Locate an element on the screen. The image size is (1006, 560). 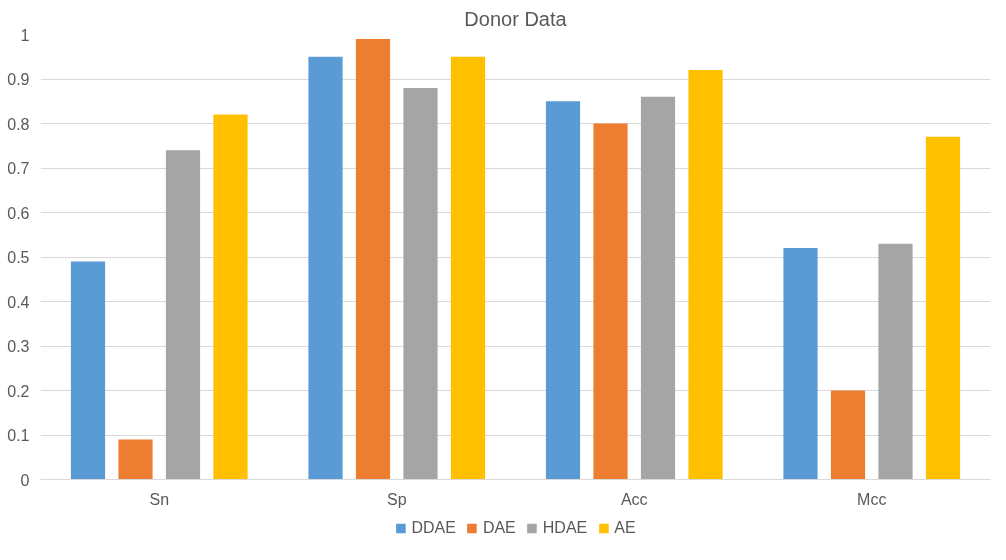
y-tick-label: 0.3 is located at coordinates (18, 346).